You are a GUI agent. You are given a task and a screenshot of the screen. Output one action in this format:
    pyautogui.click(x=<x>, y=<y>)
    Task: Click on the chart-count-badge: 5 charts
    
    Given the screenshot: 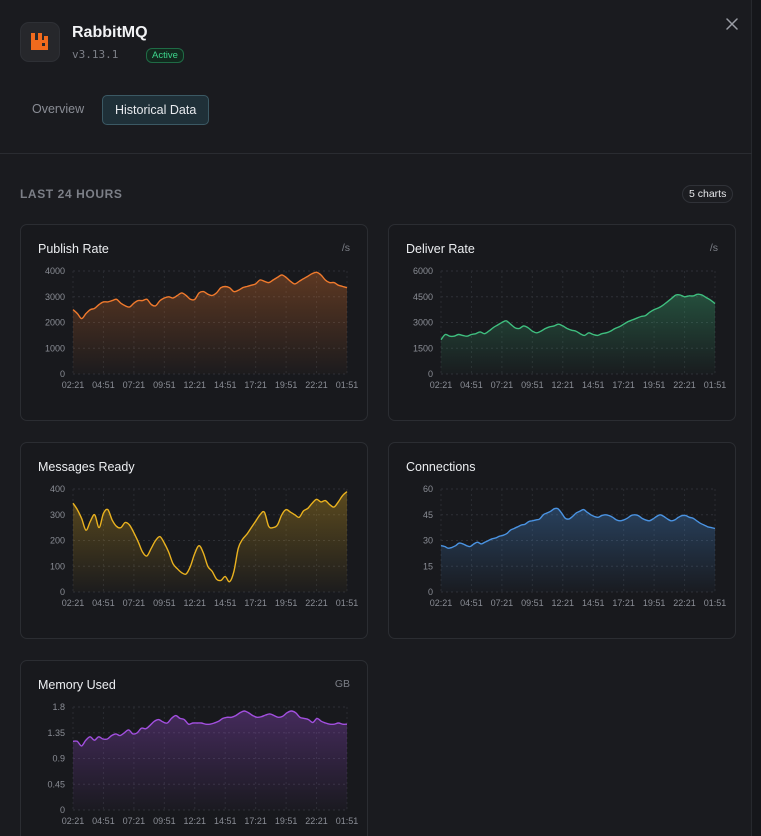 What is the action you would take?
    pyautogui.click(x=708, y=194)
    